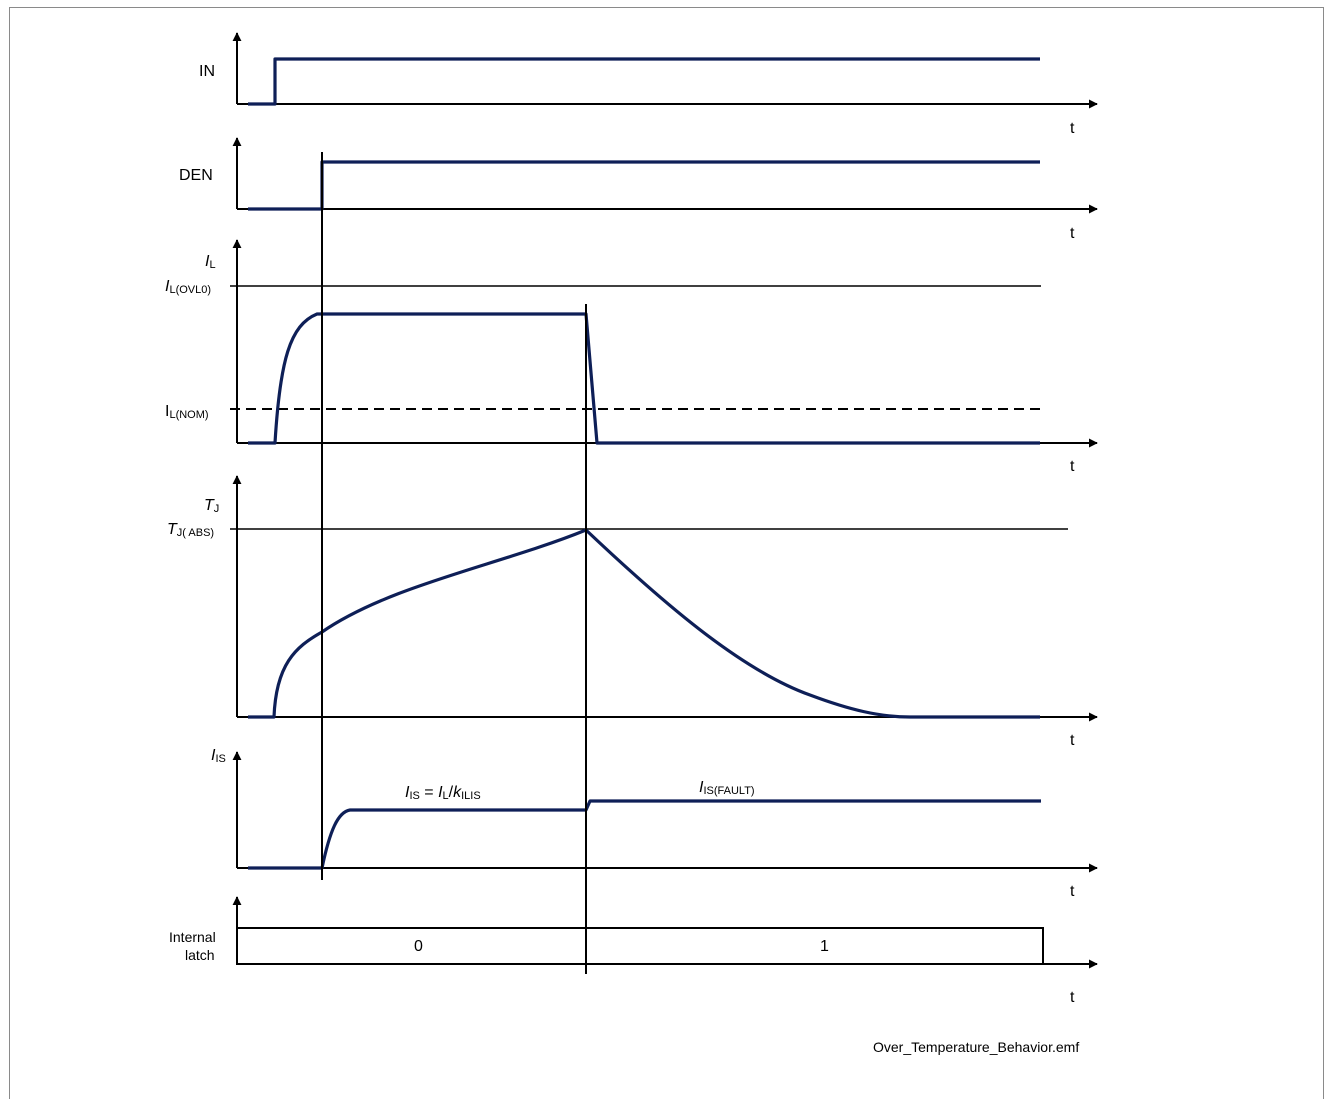 The width and height of the screenshot is (1333, 1099). Describe the element at coordinates (644, 834) in the screenshot. I see `iis-signal` at that location.